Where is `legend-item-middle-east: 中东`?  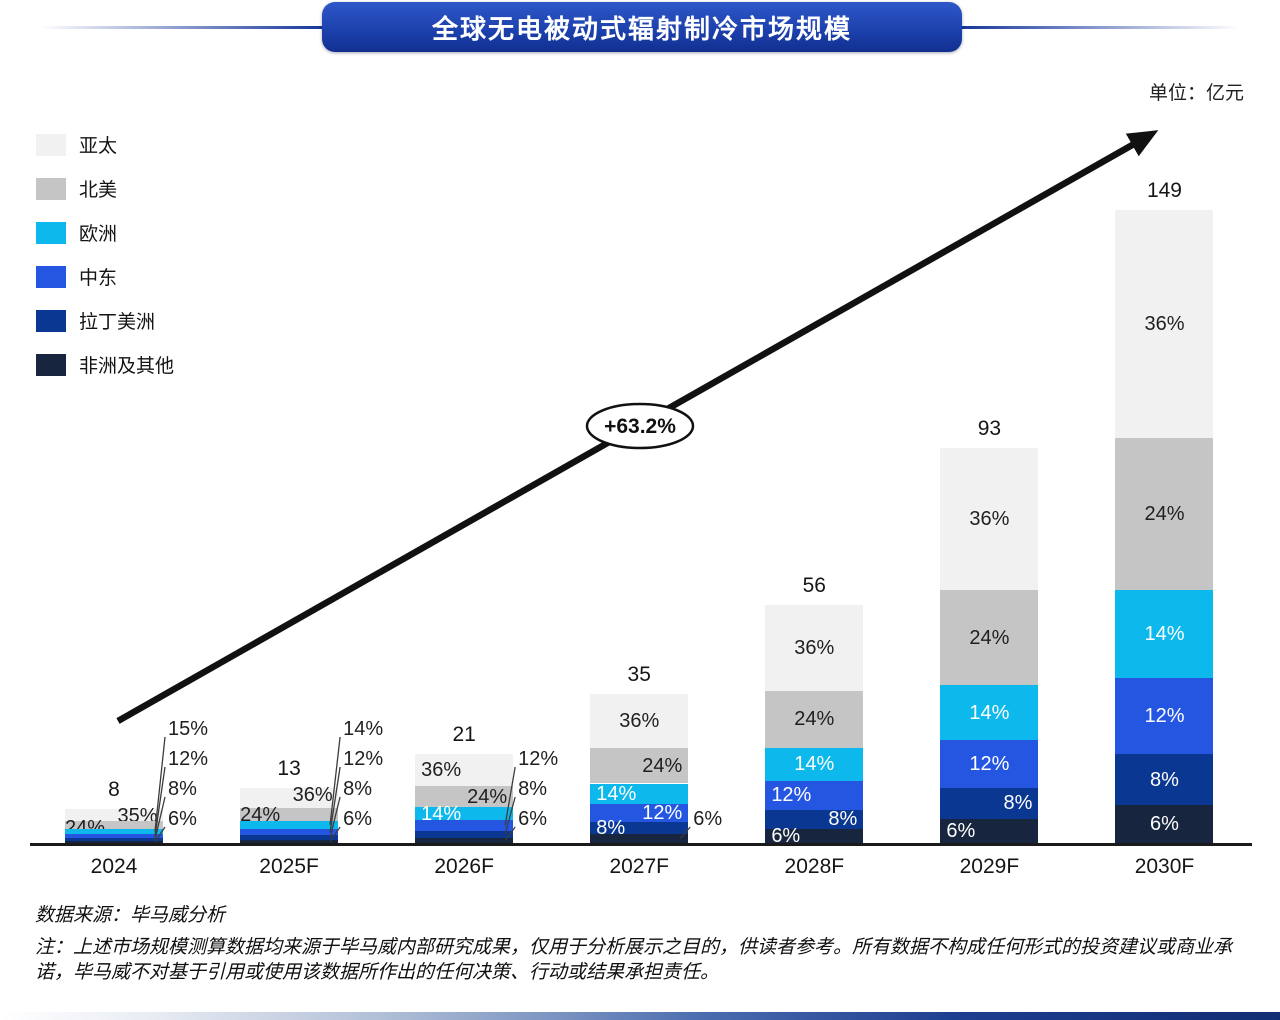
legend-item-middle-east: 中东 is located at coordinates (105, 276).